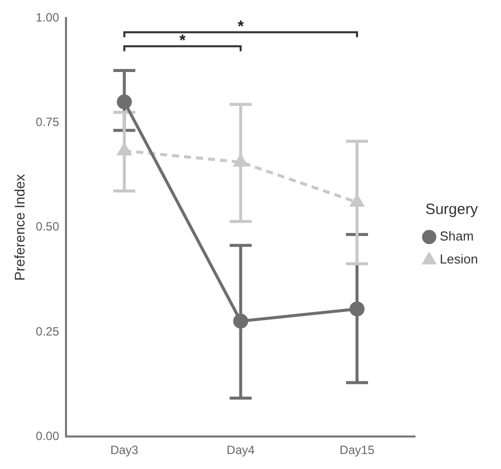 The width and height of the screenshot is (501, 469). What do you see at coordinates (124, 450) in the screenshot?
I see `x-tick-label: Day3` at bounding box center [124, 450].